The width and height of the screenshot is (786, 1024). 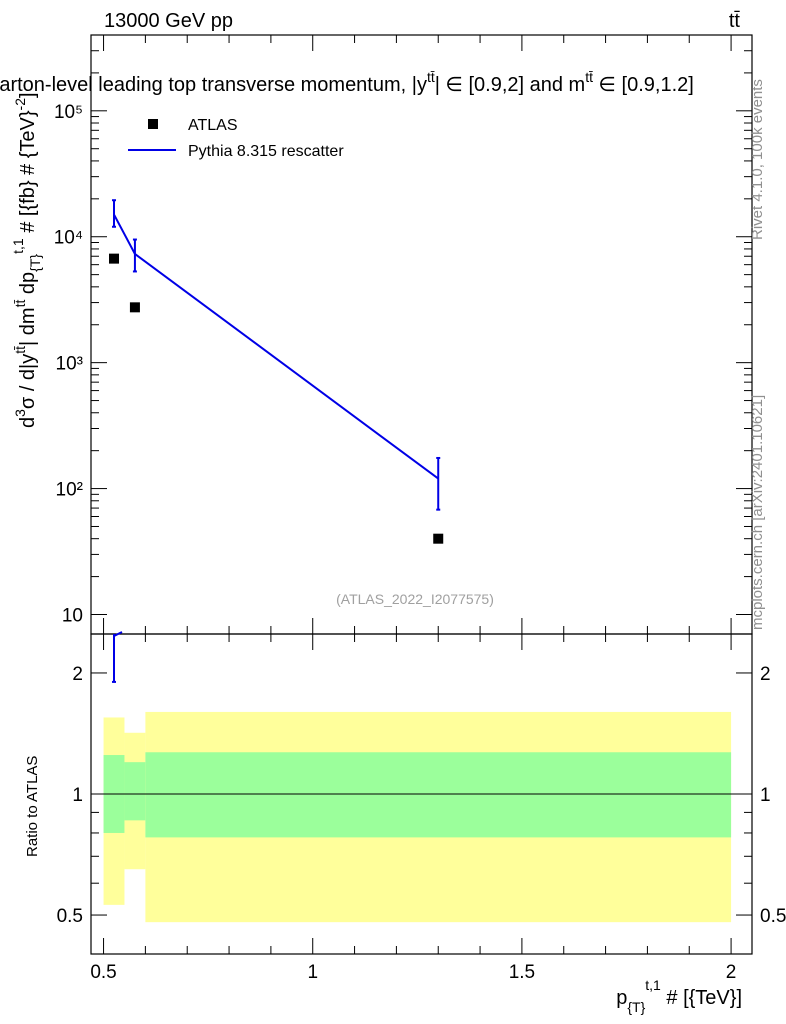 What do you see at coordinates (312, 972) in the screenshot?
I see `x-tick-label: 1` at bounding box center [312, 972].